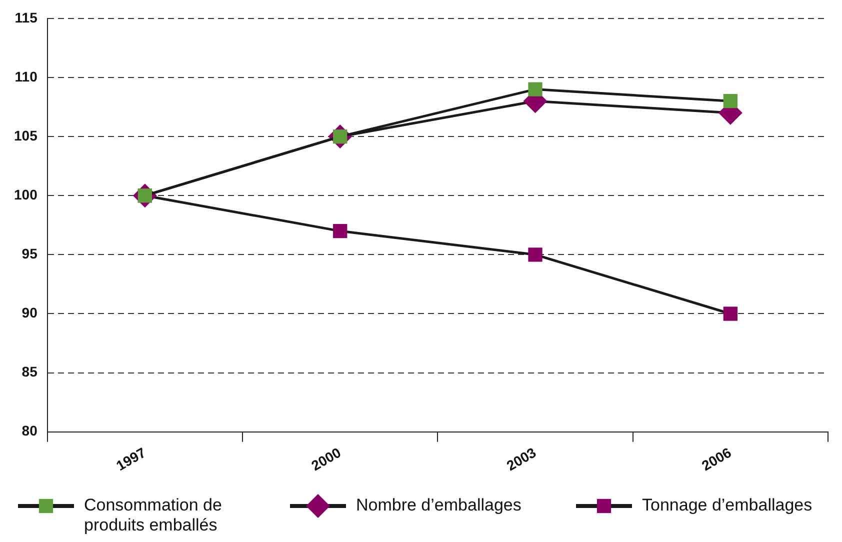  What do you see at coordinates (131, 459) in the screenshot?
I see `x-tick-label: 1997` at bounding box center [131, 459].